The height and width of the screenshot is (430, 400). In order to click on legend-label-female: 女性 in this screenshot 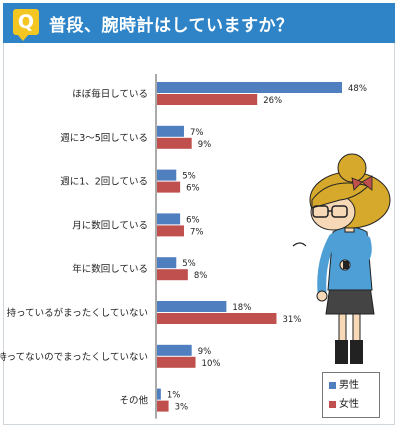, I will do `click(349, 404)`.